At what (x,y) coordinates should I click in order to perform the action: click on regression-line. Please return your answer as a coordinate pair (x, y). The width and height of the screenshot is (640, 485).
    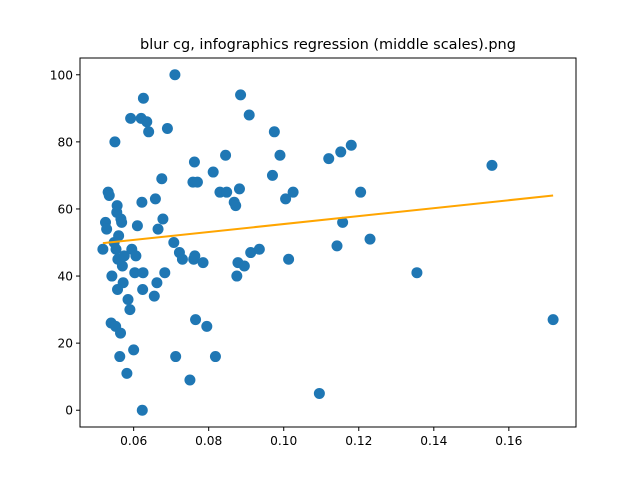
    Looking at the image, I should click on (328, 219).